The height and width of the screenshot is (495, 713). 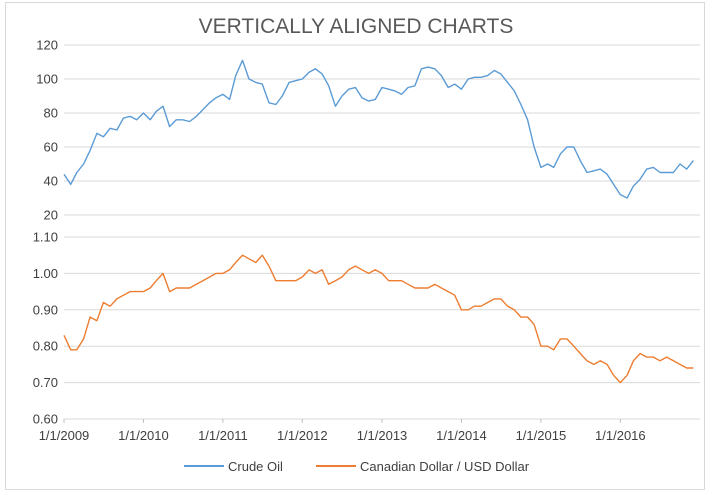 I want to click on x-tick-label: 1/1/2012, so click(x=302, y=435).